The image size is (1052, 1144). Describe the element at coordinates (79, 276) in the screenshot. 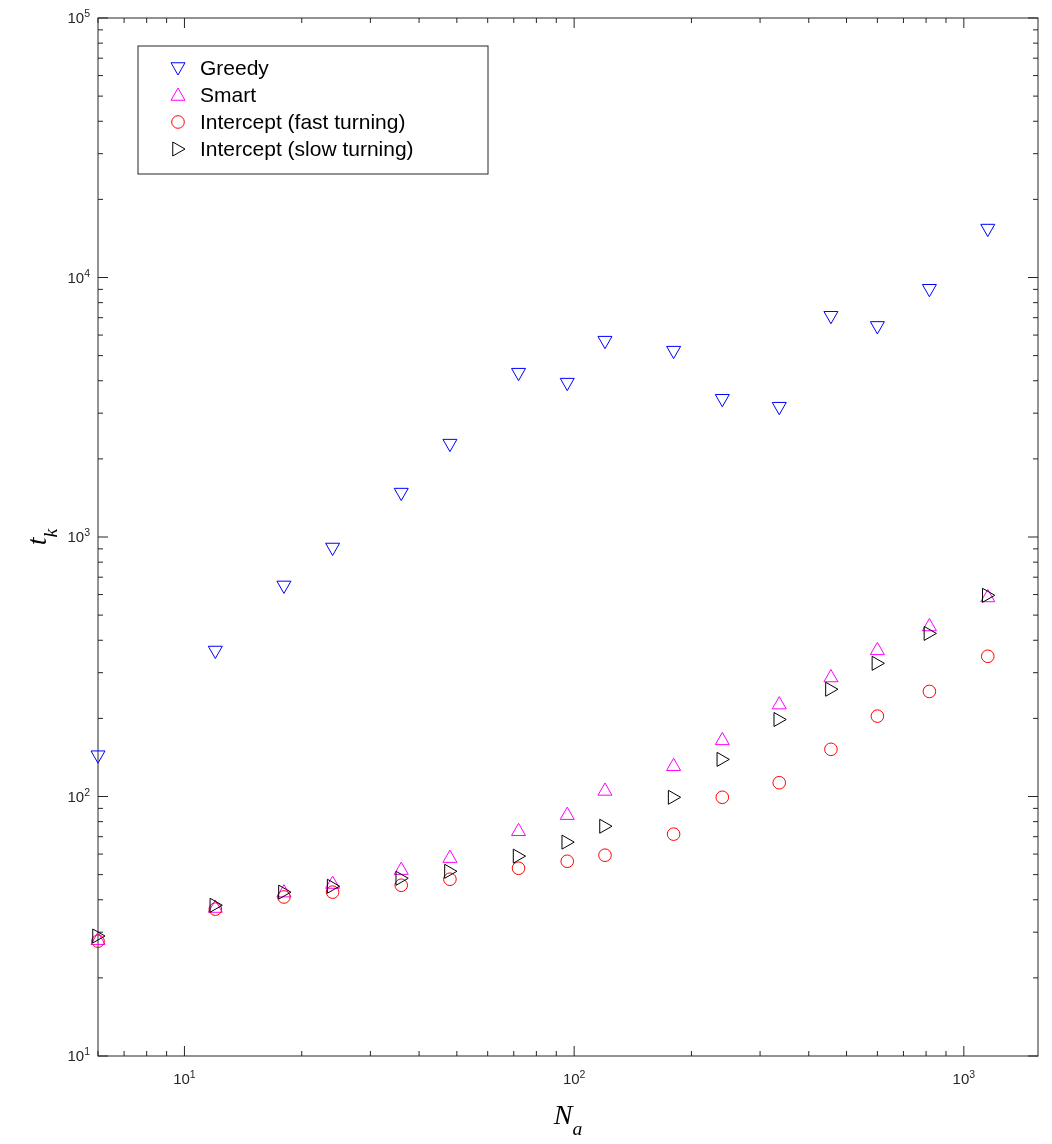

I see `y-tick-label: 10$^{4}$` at that location.